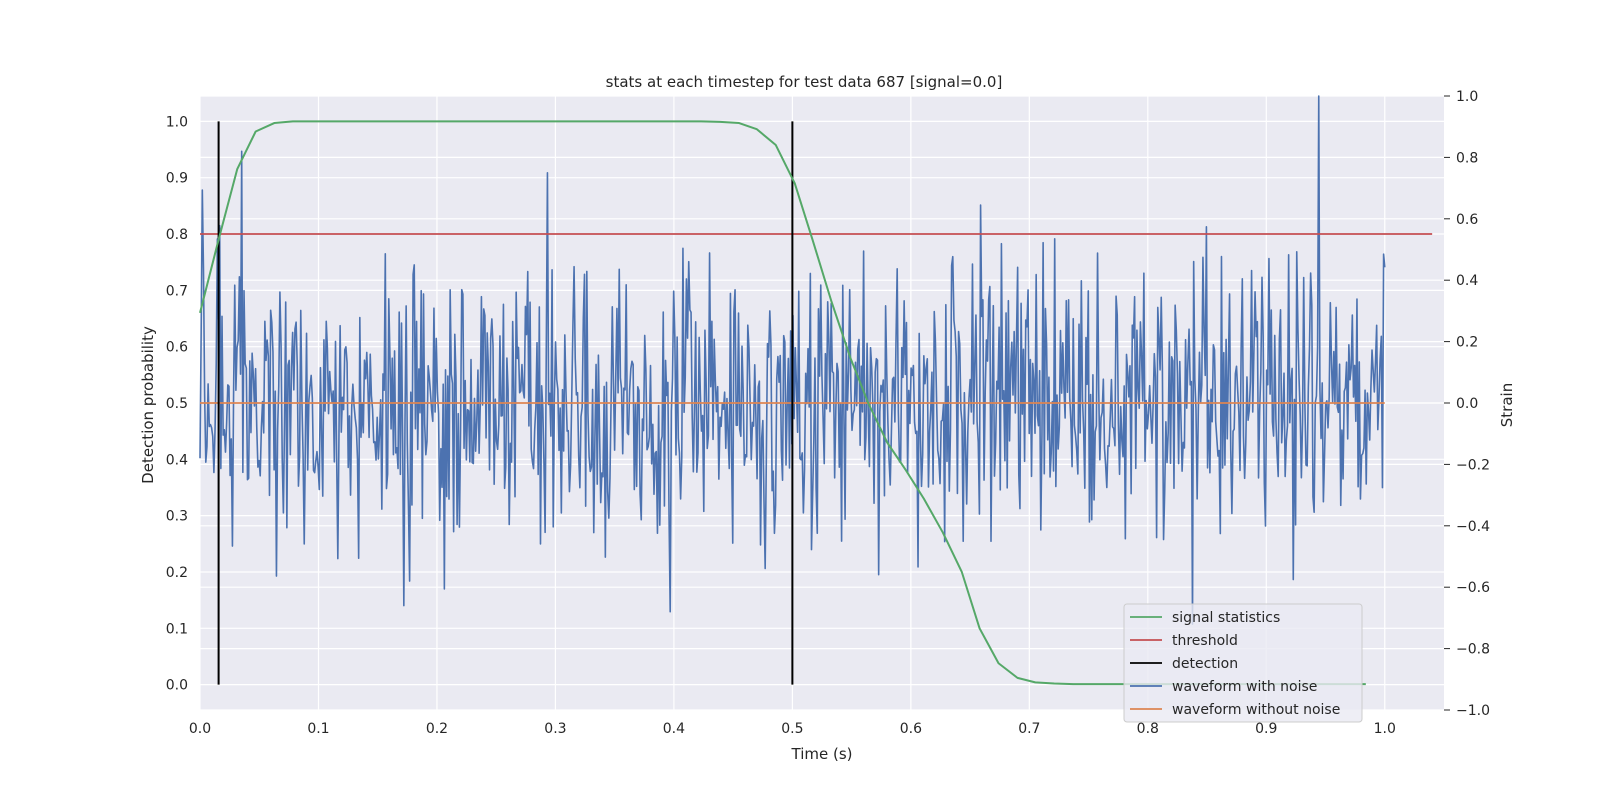 This screenshot has width=1600, height=800. I want to click on legend-box, so click(1243, 663).